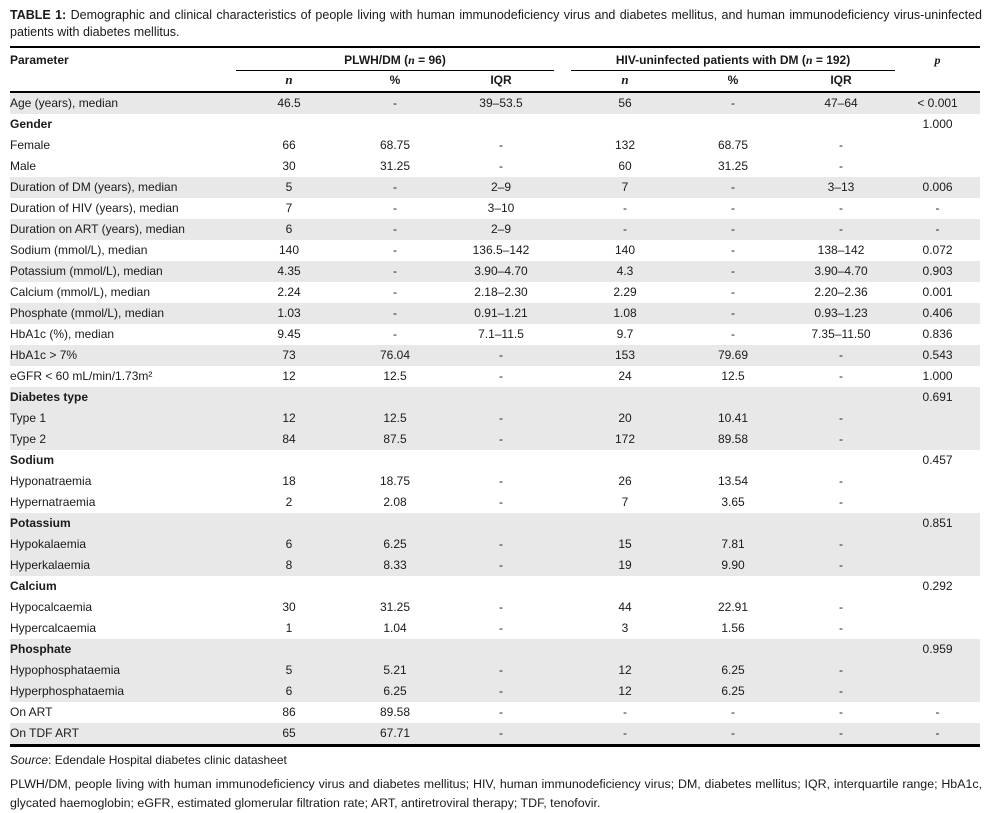 The image size is (1002, 813). I want to click on value-cell: 140, so click(625, 250).